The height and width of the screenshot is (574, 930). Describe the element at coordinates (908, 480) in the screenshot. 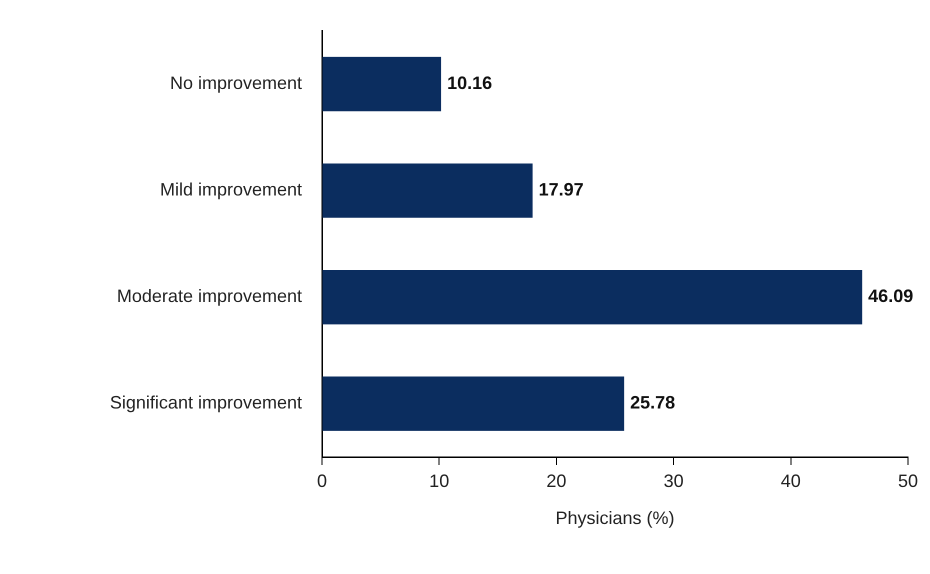

I see `x-tick-label: 50` at that location.